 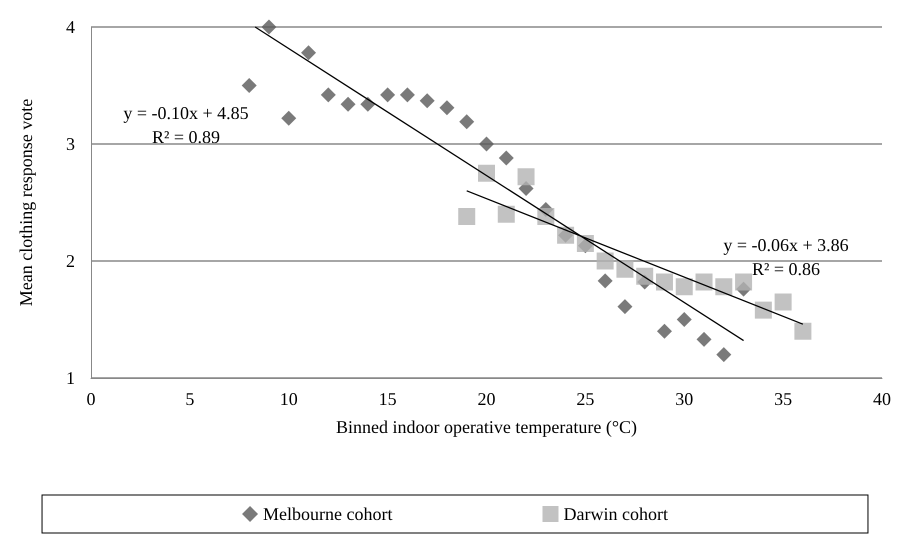 What do you see at coordinates (684, 399) in the screenshot?
I see `x-tick-label: 30` at bounding box center [684, 399].